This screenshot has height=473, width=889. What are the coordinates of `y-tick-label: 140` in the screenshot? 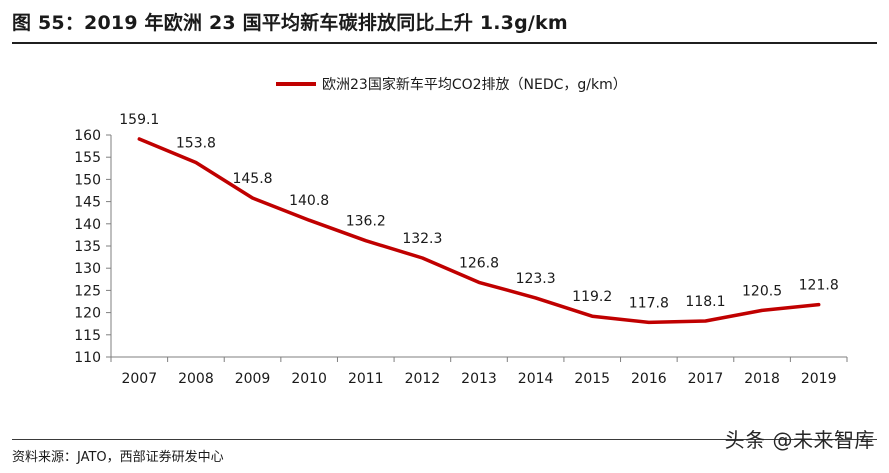 It's located at (87, 225).